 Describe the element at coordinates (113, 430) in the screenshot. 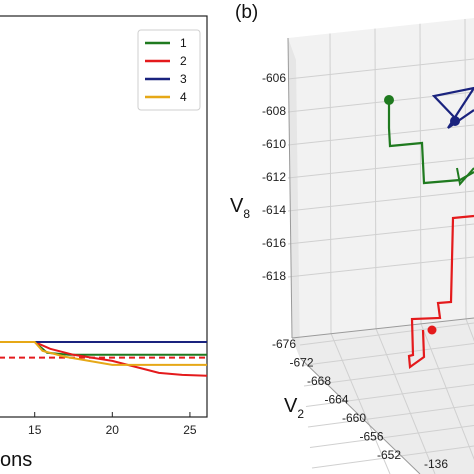

I see `x-tick-label-20: 20` at that location.